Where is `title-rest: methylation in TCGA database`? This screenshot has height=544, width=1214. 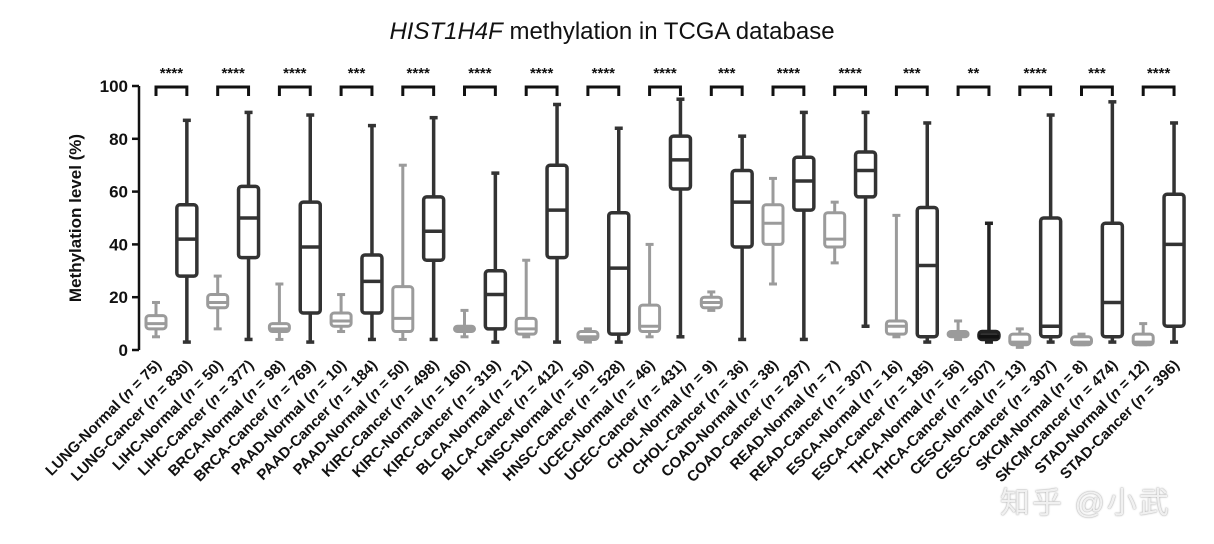
title-rest: methylation in TCGA database is located at coordinates (668, 31).